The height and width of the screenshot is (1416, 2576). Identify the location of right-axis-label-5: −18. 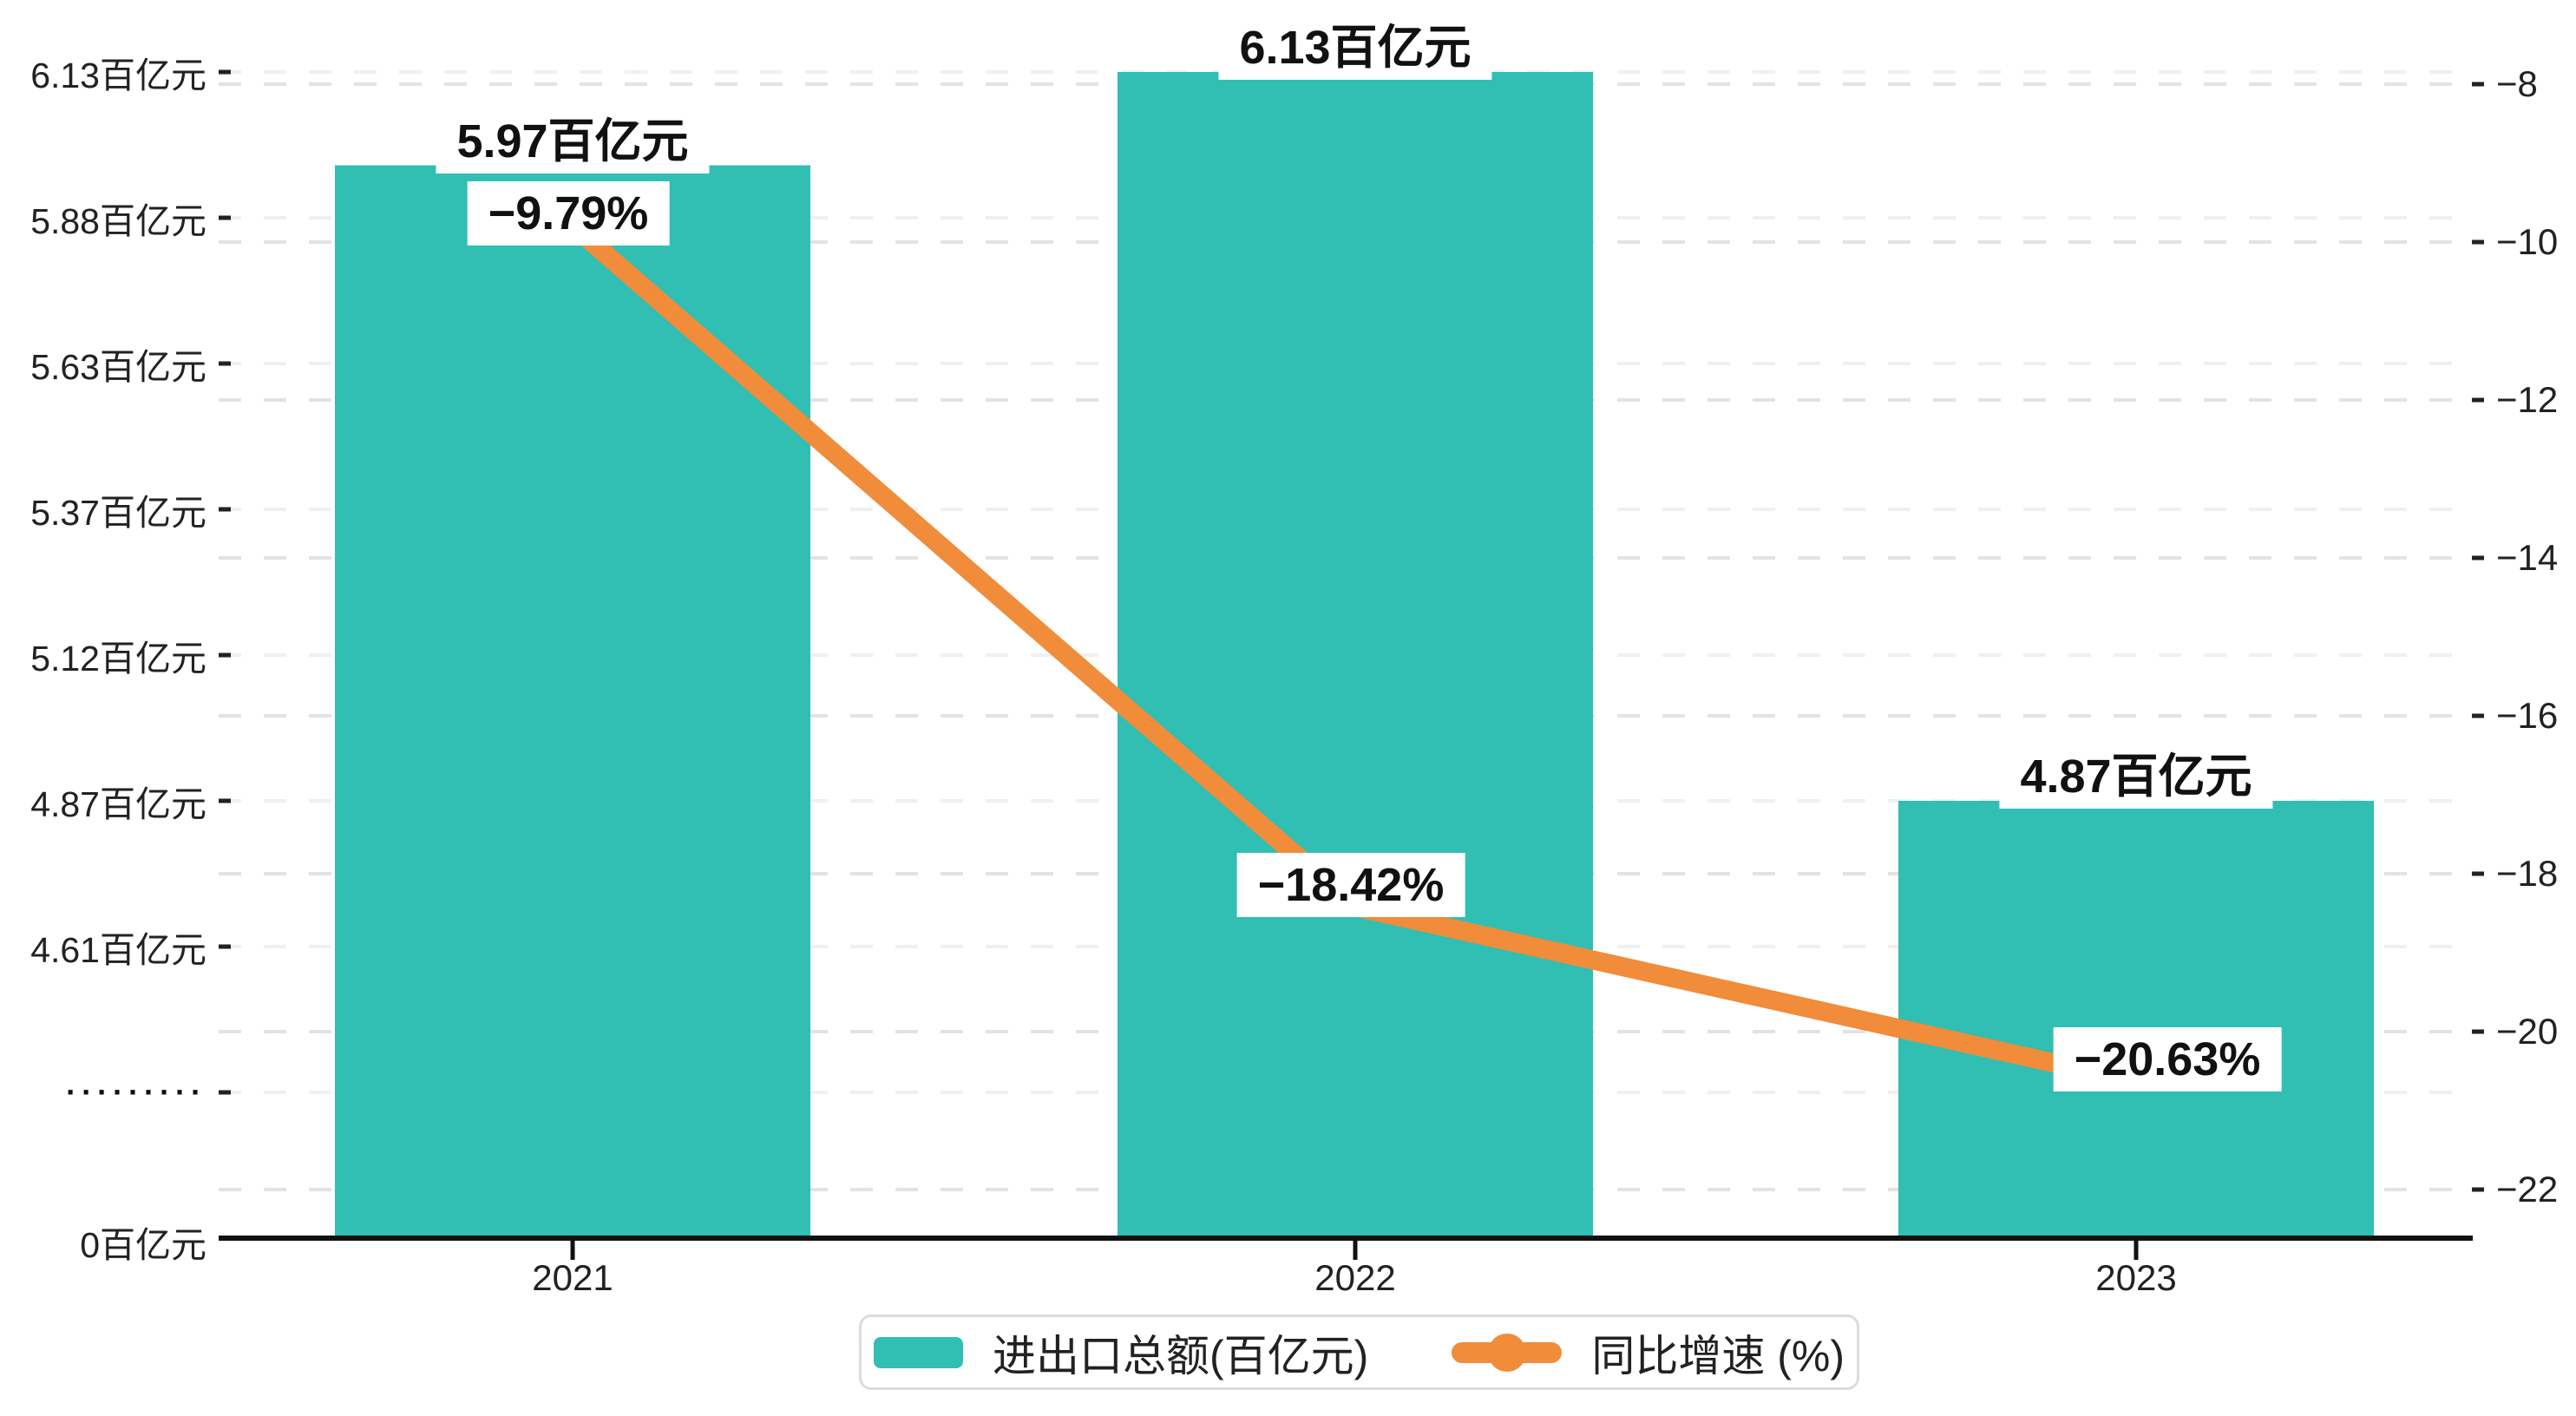
(2527, 874).